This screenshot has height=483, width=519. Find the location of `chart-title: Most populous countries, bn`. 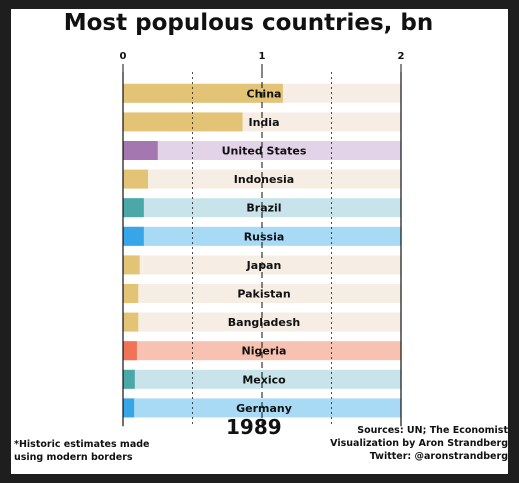

chart-title: Most populous countries, bn is located at coordinates (248, 23).